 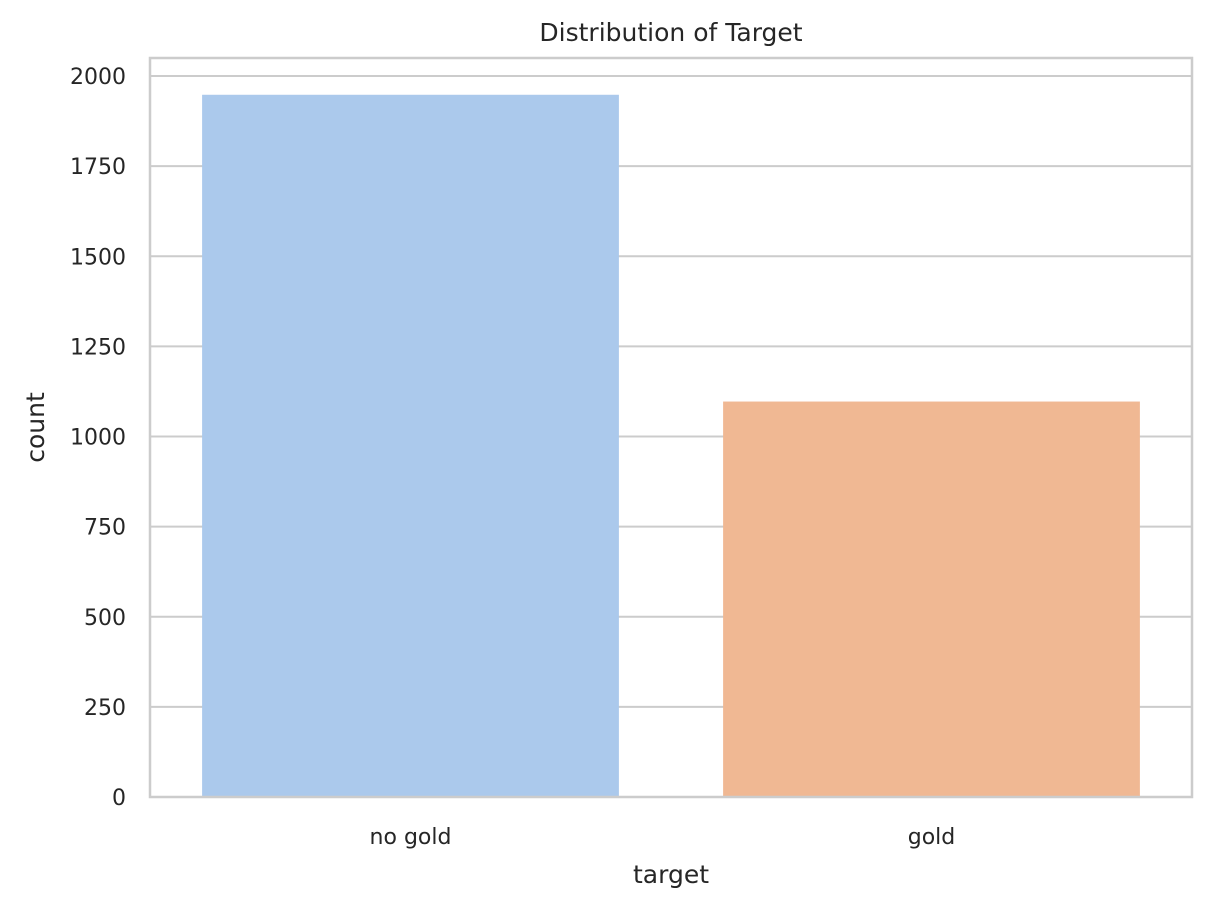 I want to click on y-tick-label: 750, so click(x=105, y=528).